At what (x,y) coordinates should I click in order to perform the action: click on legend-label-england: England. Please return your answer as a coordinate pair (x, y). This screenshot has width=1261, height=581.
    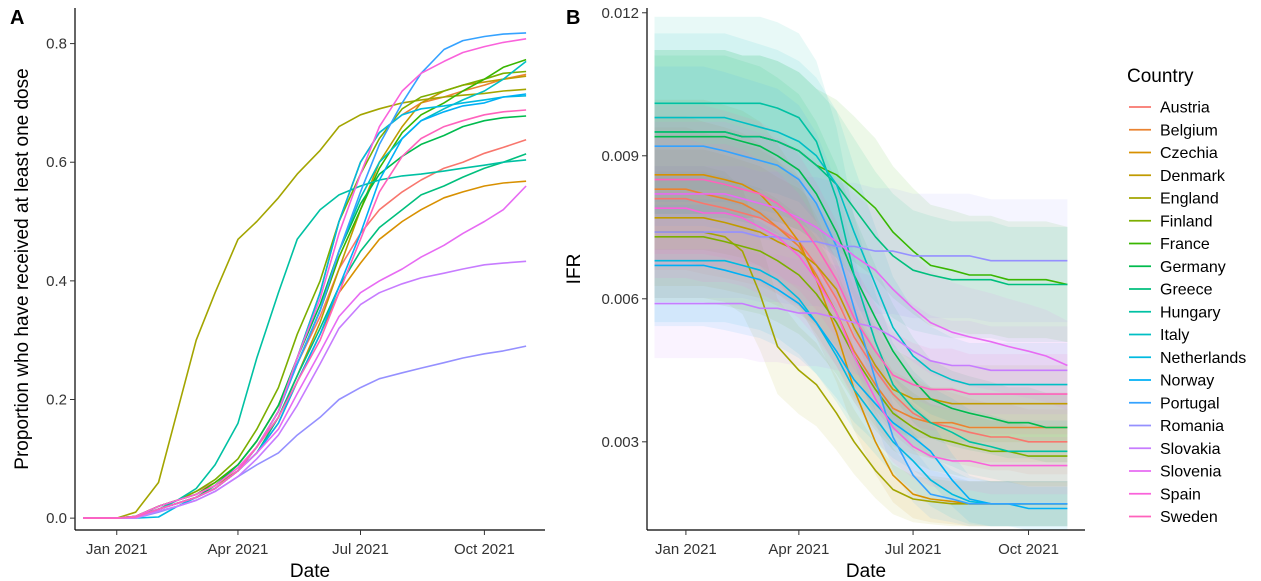
    Looking at the image, I should click on (1189, 199).